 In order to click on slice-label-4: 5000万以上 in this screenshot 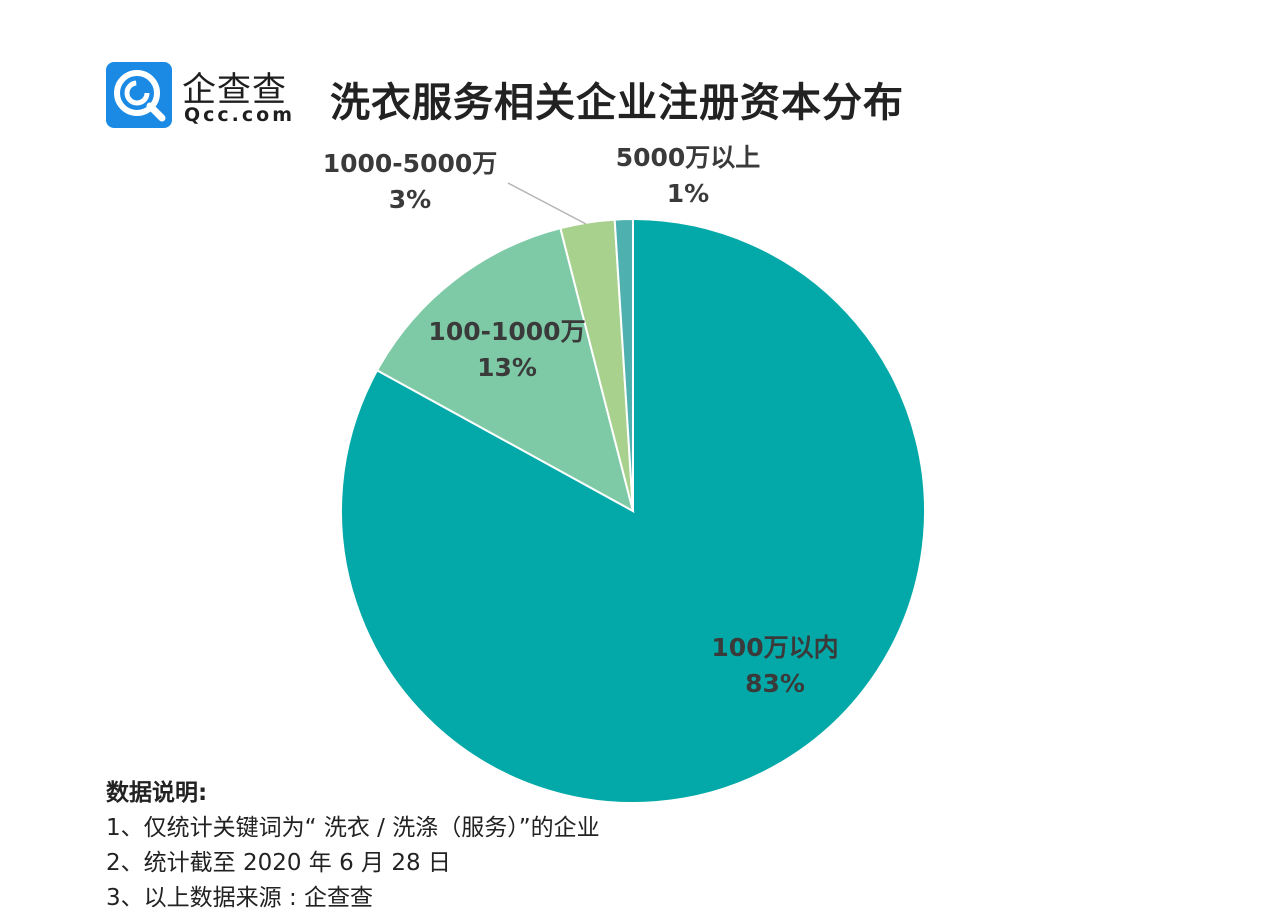, I will do `click(688, 157)`.